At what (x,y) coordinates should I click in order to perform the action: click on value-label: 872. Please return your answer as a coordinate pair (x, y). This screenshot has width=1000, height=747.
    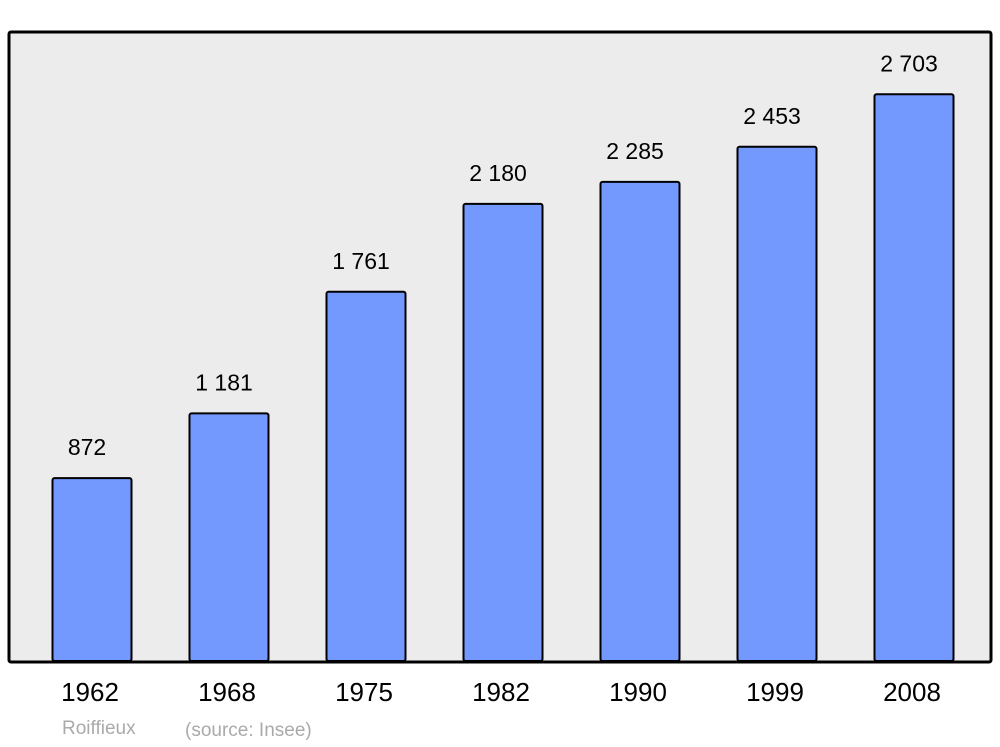
    Looking at the image, I should click on (87, 447).